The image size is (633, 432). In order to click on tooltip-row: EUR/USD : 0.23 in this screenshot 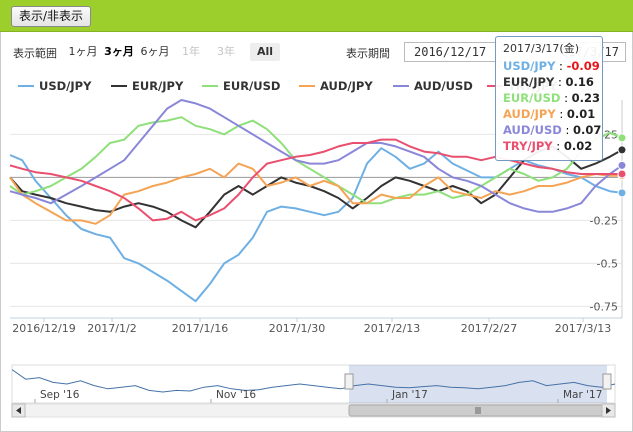, I will do `click(551, 98)`.